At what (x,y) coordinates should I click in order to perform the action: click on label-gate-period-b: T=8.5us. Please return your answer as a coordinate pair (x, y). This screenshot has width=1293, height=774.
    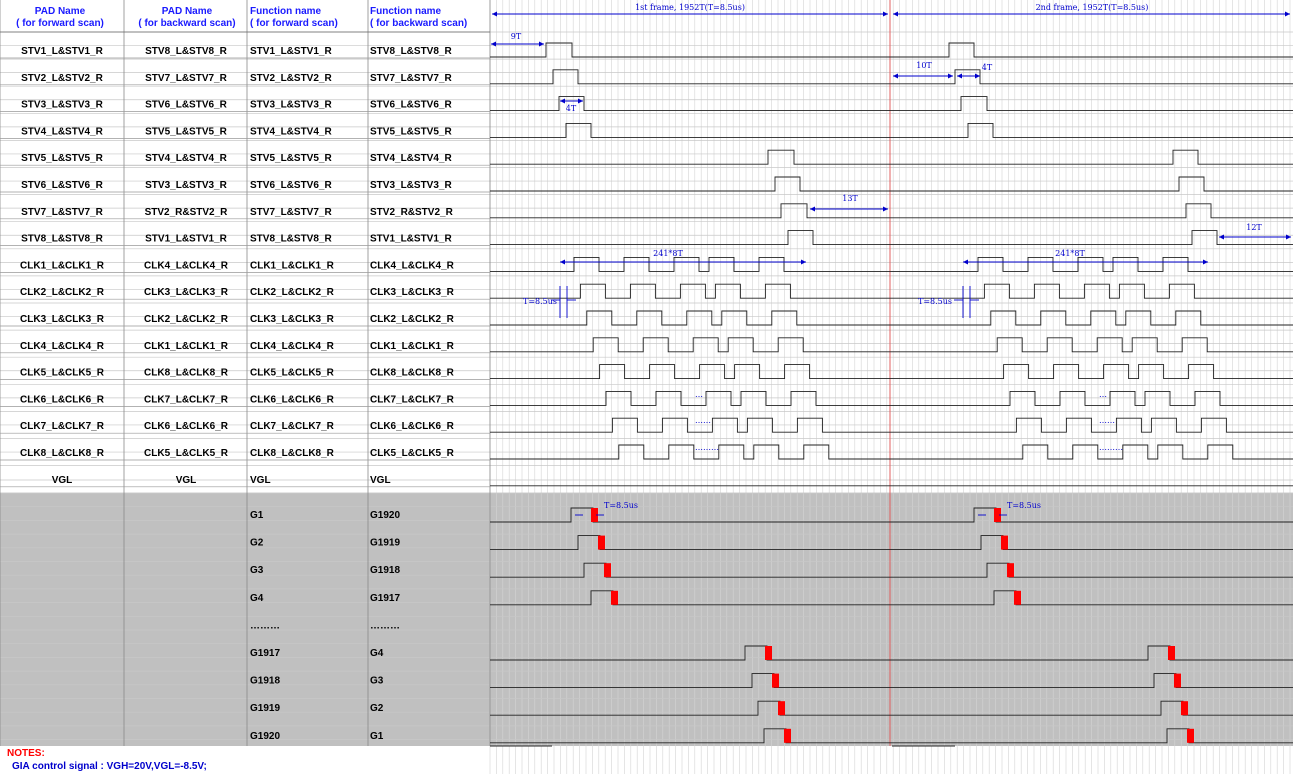
    Looking at the image, I should click on (1024, 505).